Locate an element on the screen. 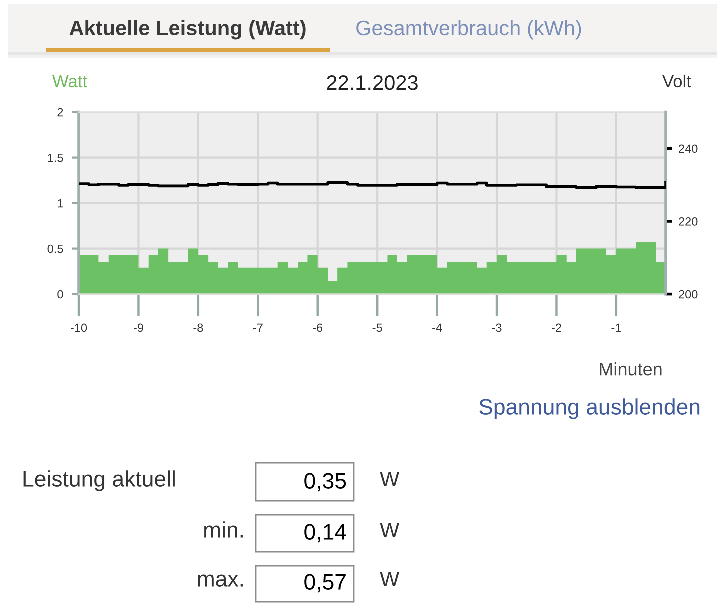 Image resolution: width=717 pixels, height=608 pixels. x-tick-label: -8 is located at coordinates (199, 328).